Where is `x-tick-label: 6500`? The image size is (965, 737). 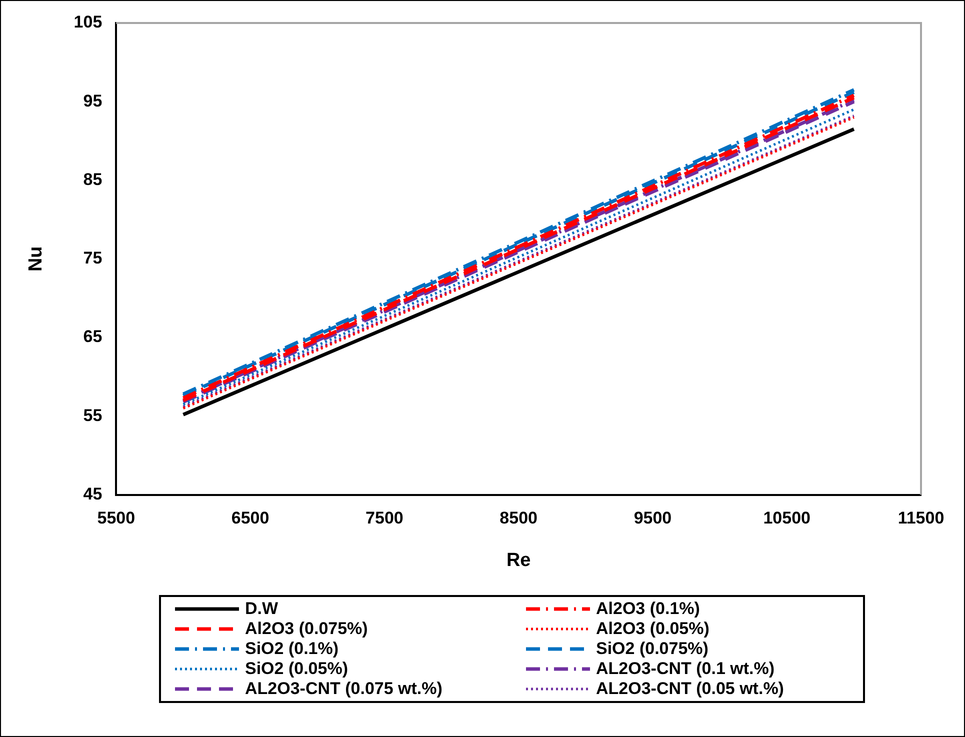 x-tick-label: 6500 is located at coordinates (250, 518).